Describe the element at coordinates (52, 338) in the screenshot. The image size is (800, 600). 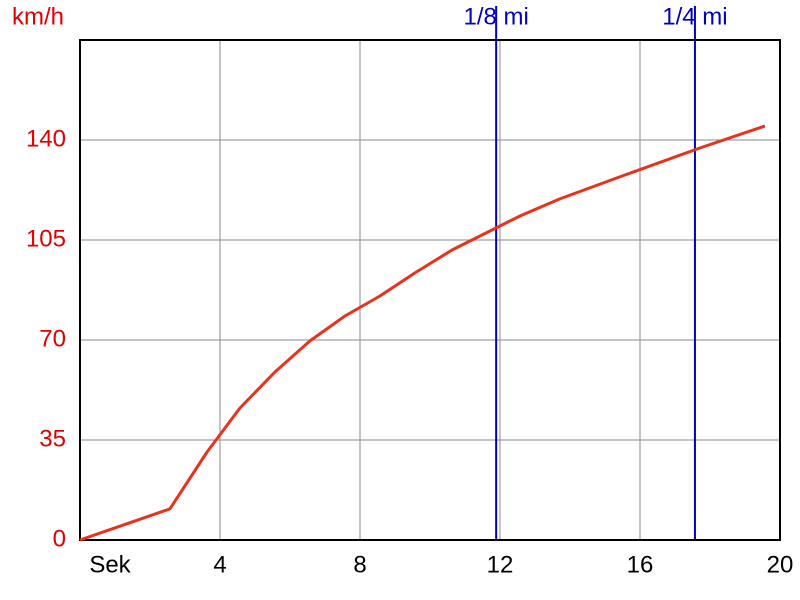
I see `y-tick-label: 70` at that location.